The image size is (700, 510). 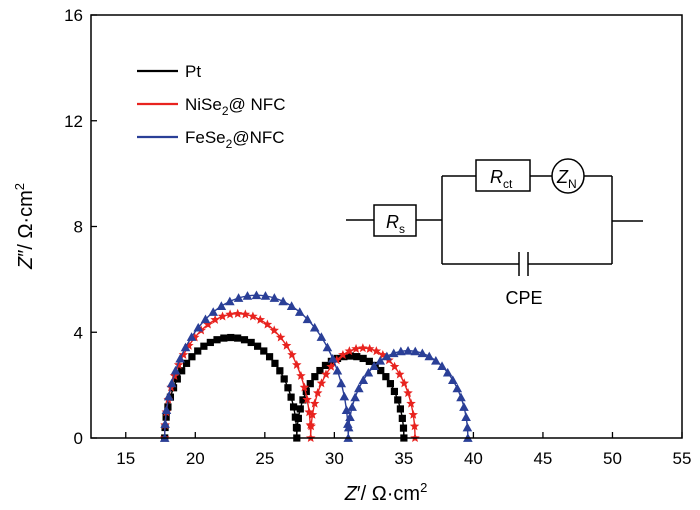 What do you see at coordinates (193, 71) in the screenshot?
I see `legend-label: Pt` at bounding box center [193, 71].